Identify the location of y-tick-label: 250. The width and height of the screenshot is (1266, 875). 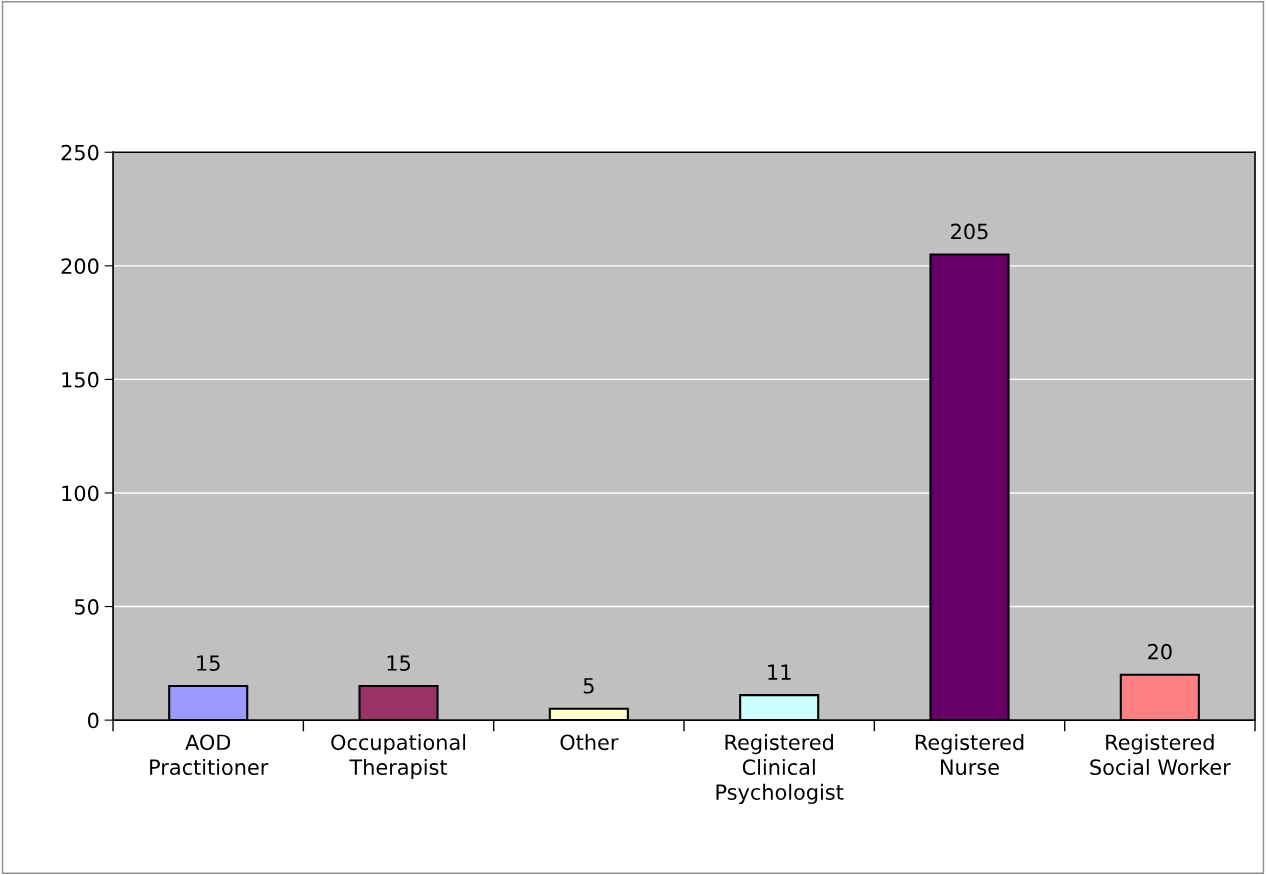
(80, 152).